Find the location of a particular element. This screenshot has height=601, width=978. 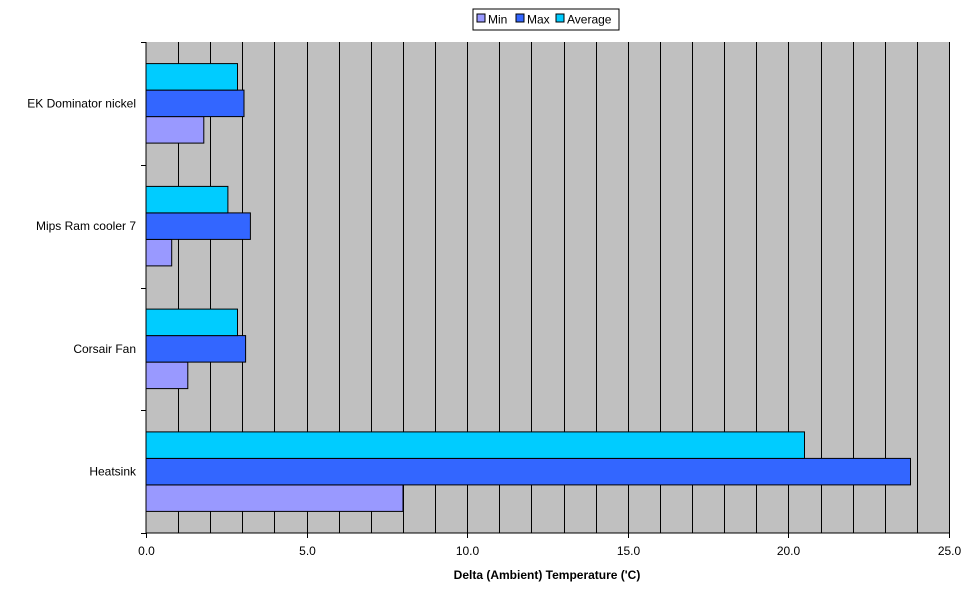

legend: Min Max Average is located at coordinates (546, 19).